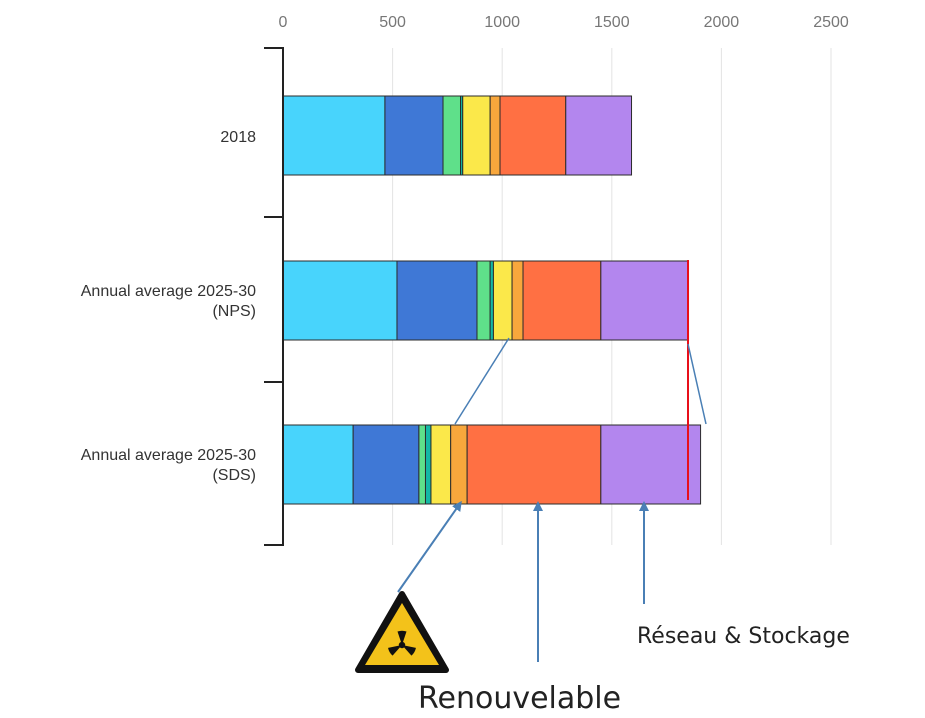  I want to click on x-tick-label: 500, so click(392, 22).